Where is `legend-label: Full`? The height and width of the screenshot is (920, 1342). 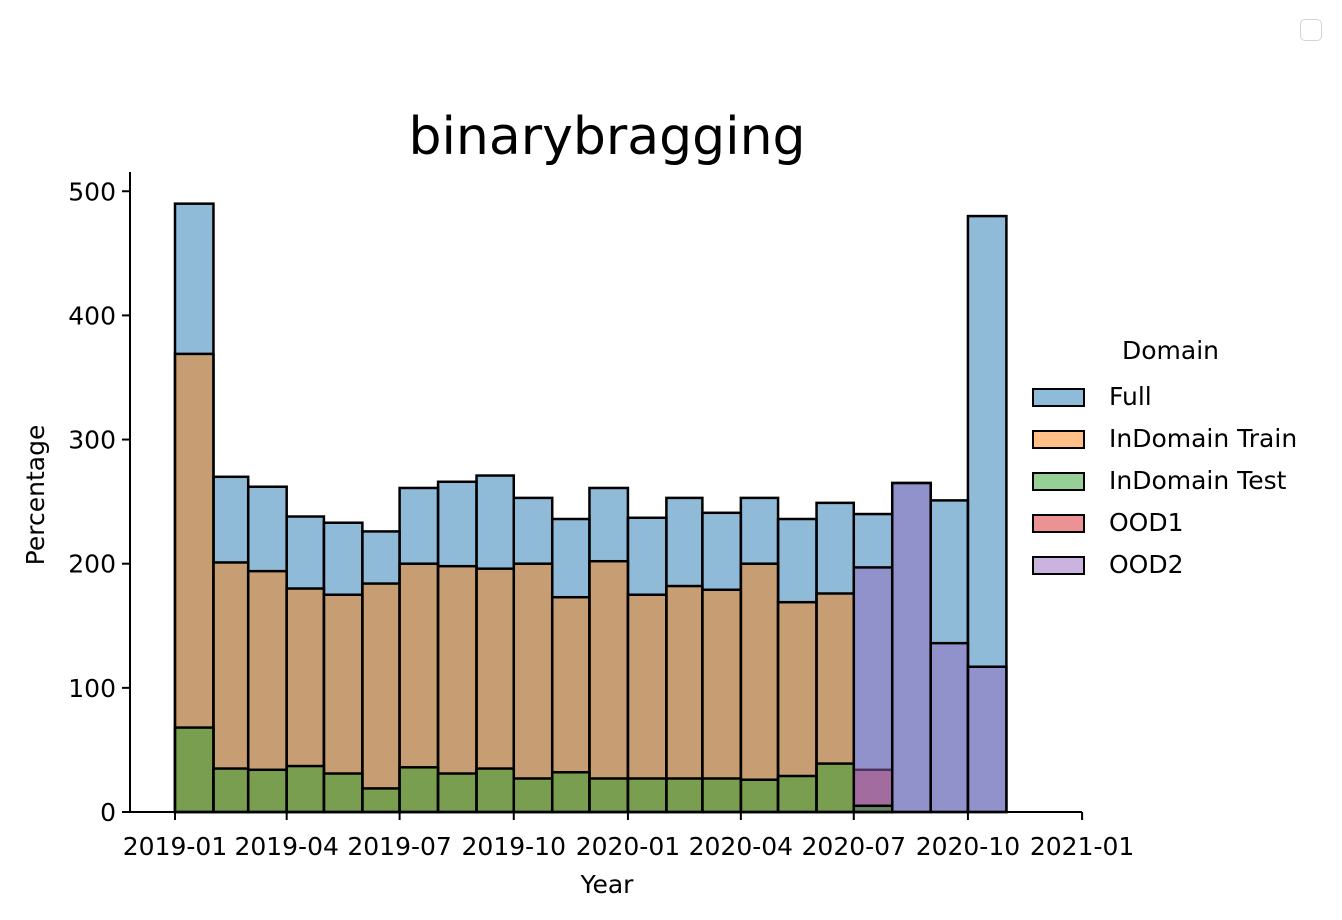 legend-label: Full is located at coordinates (1130, 396).